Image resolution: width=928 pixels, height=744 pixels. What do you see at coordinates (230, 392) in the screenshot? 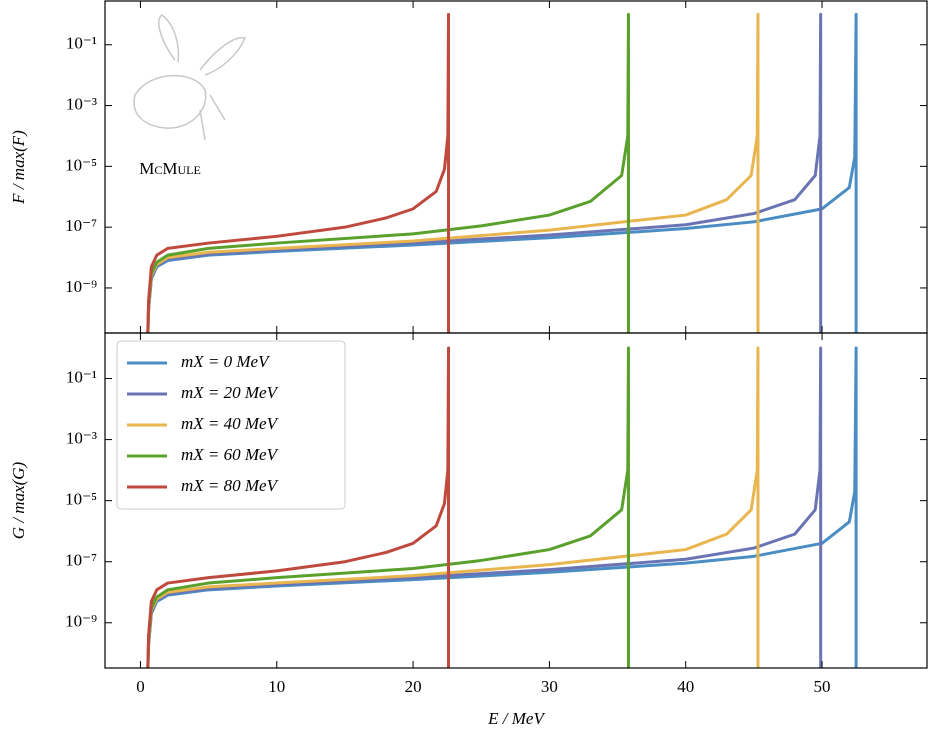
I see `legend-label: mX = 20 MeV` at bounding box center [230, 392].